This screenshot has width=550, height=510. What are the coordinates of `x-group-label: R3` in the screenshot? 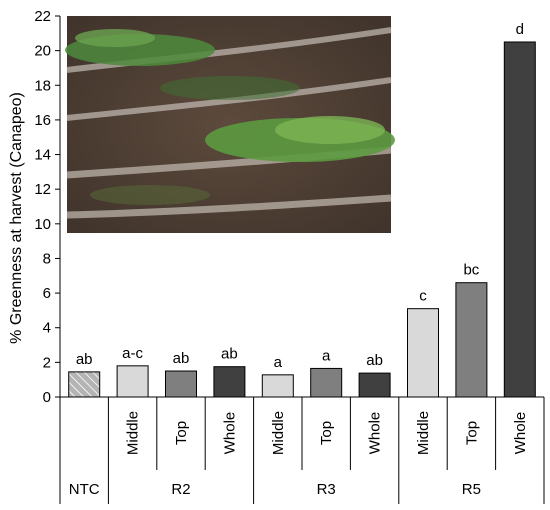 It's located at (326, 489).